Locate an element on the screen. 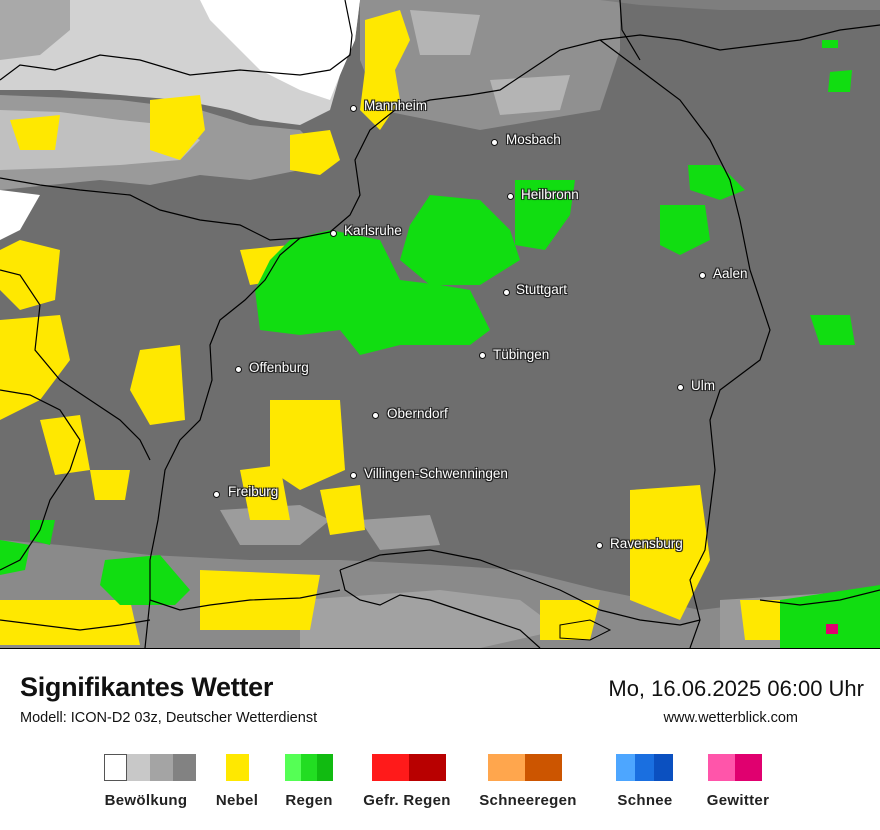  thunderstorm-cell is located at coordinates (832, 629).